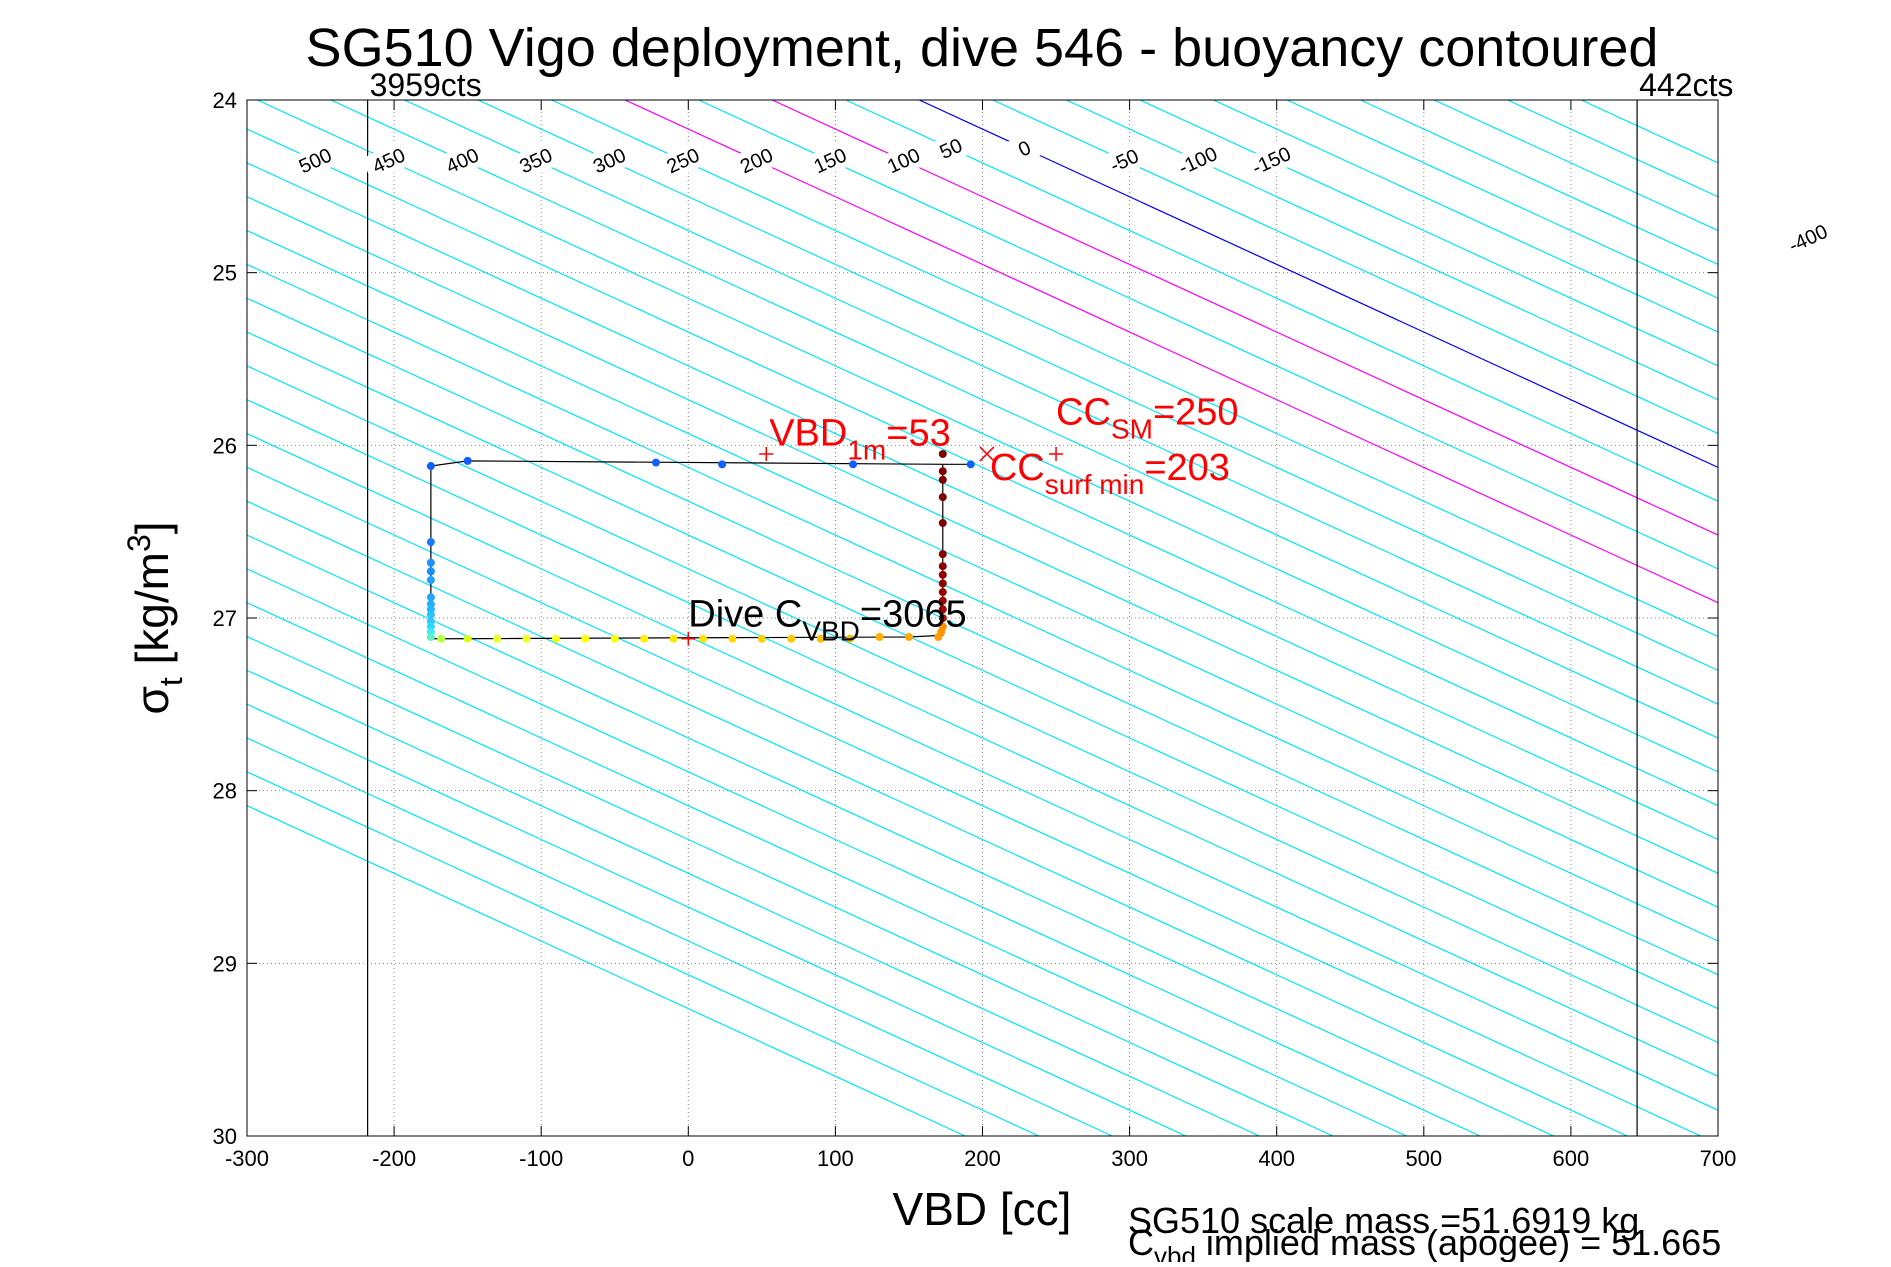 The width and height of the screenshot is (1891, 1267). What do you see at coordinates (1129, 1158) in the screenshot?
I see `x-tick-label: 300` at bounding box center [1129, 1158].